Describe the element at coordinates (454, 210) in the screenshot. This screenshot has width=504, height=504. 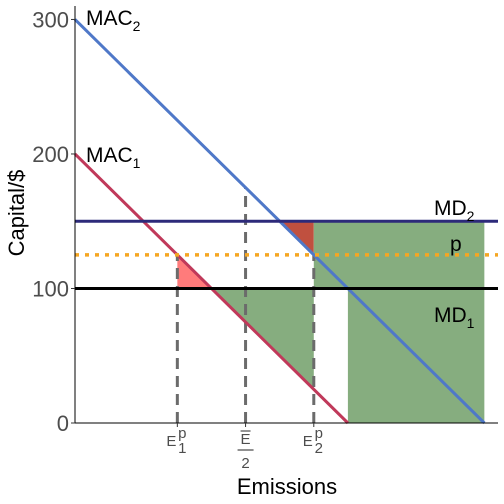
I see `curve-label-md2: MD2` at that location.